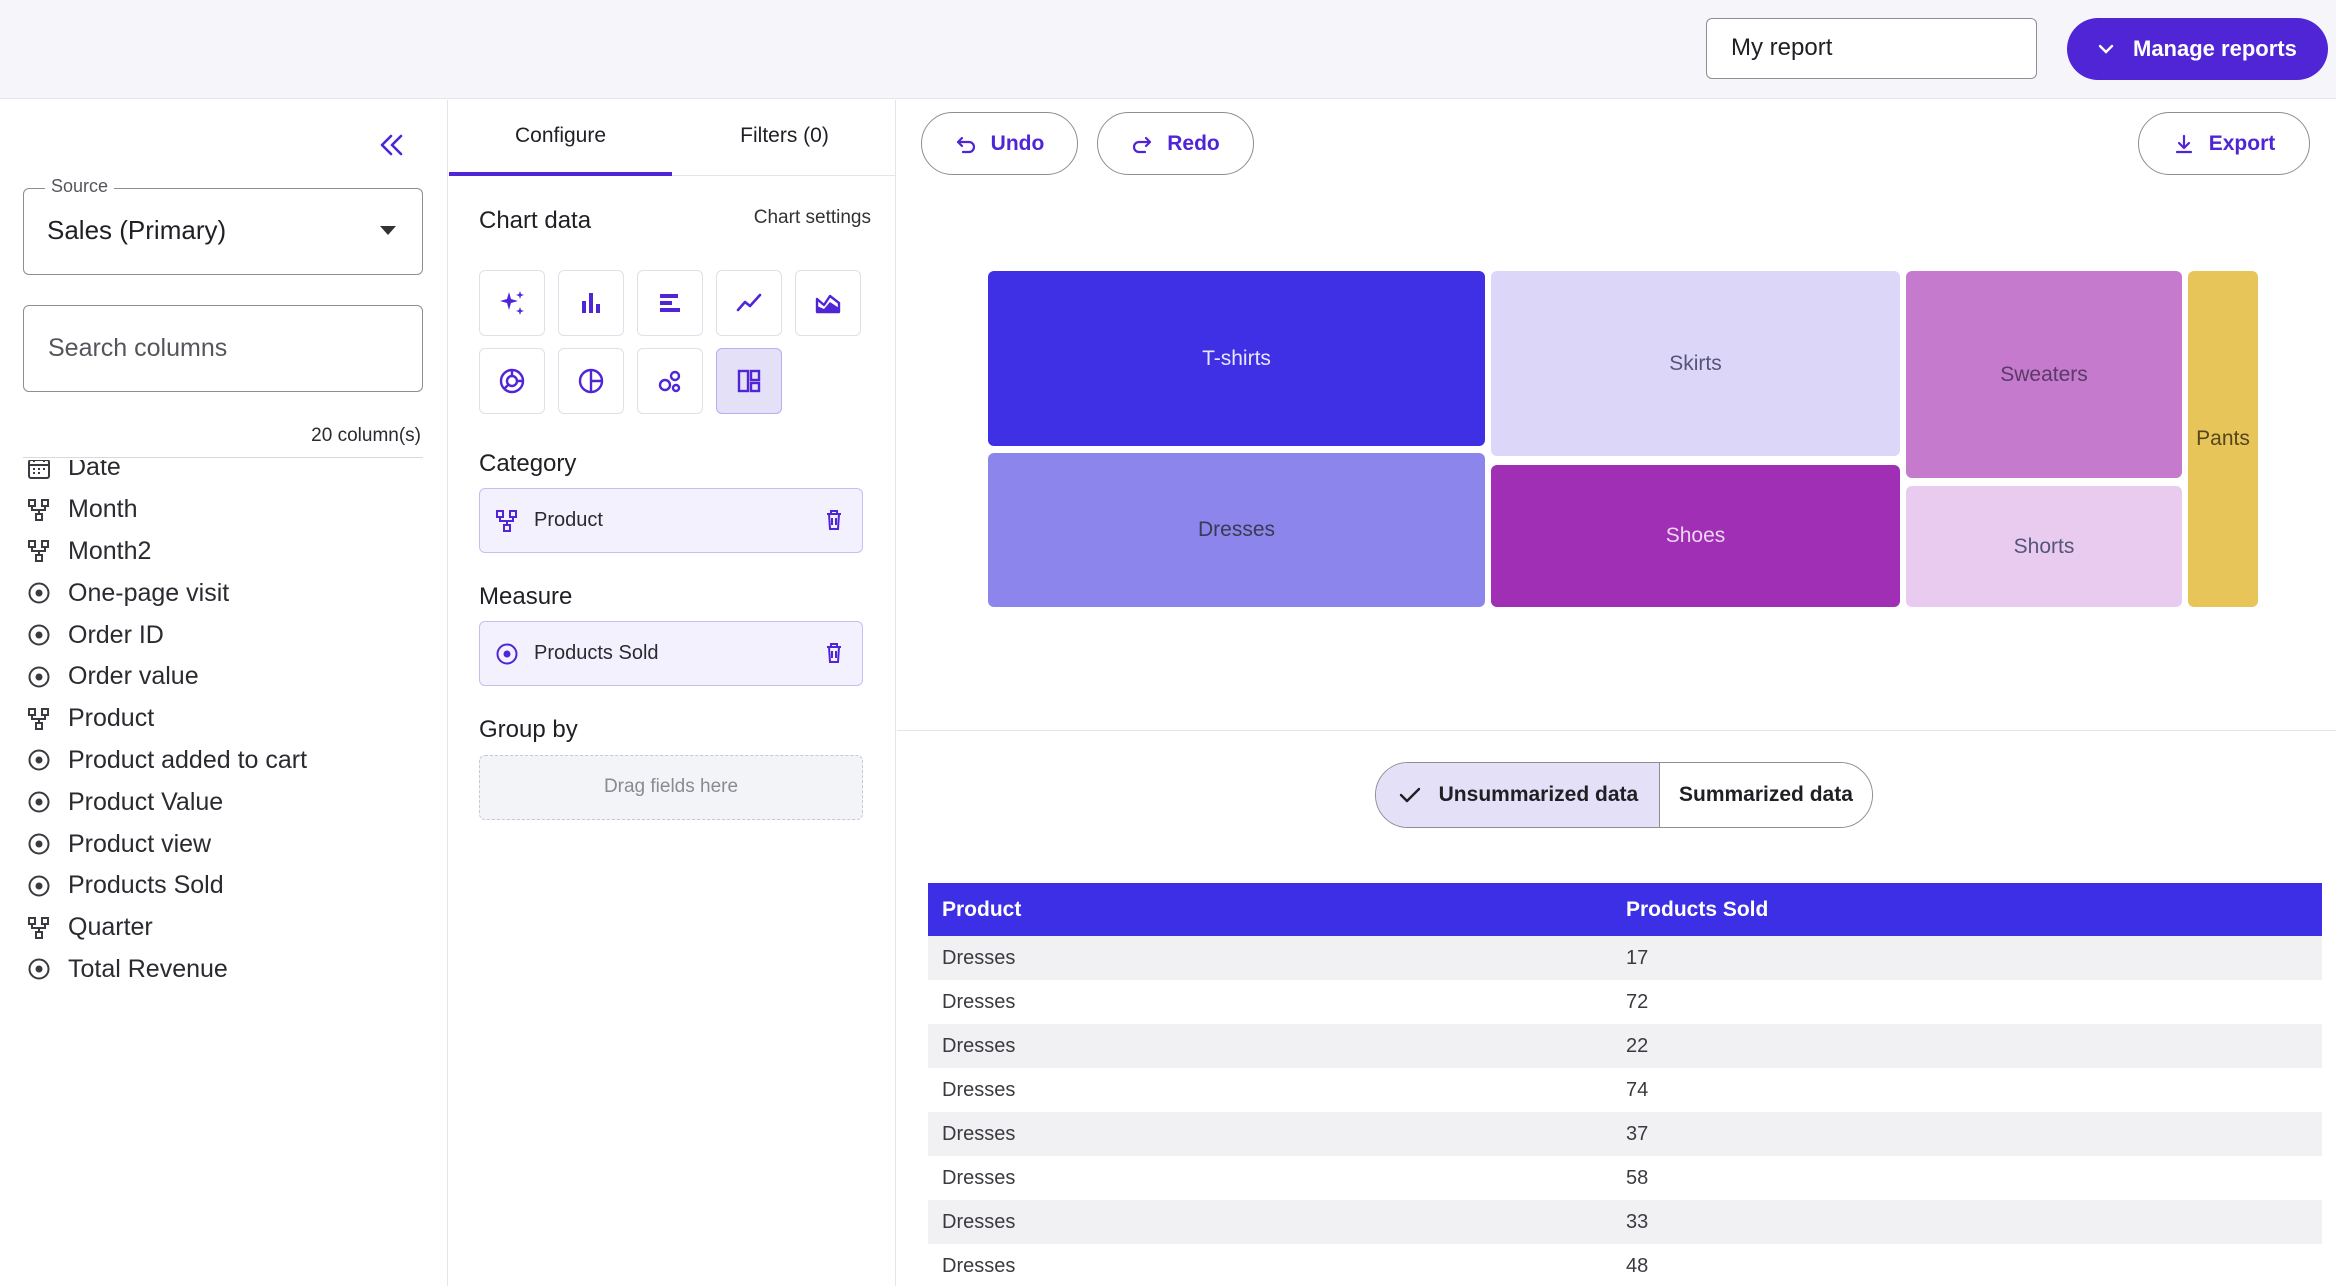  I want to click on tab-filters: Filters (0), so click(784, 135).